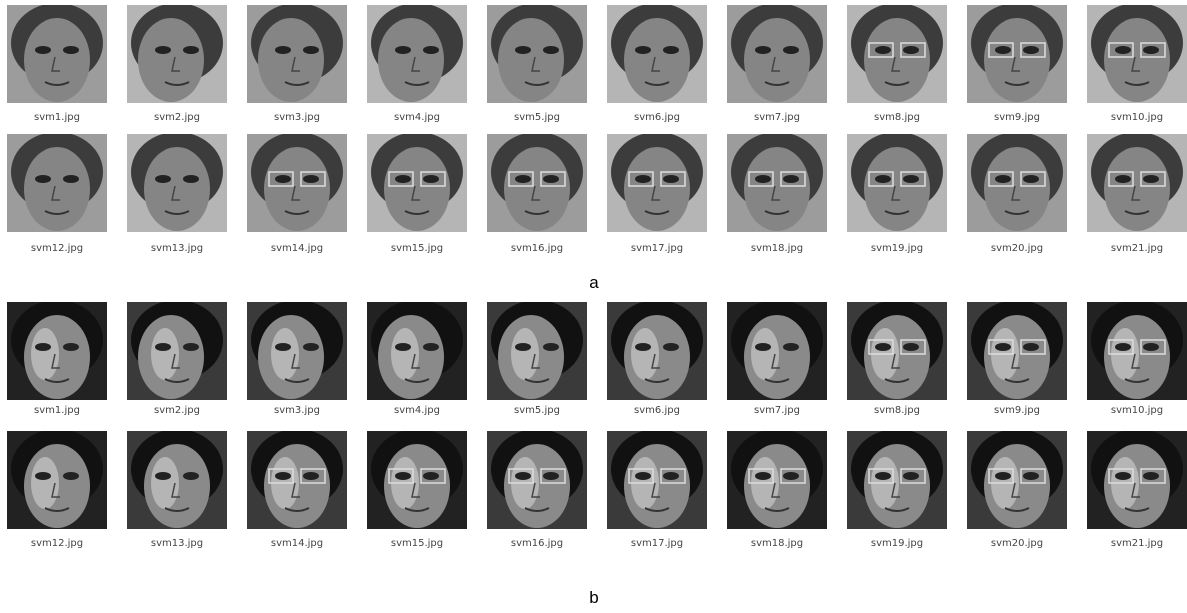 The height and width of the screenshot is (613, 1187). What do you see at coordinates (594, 597) in the screenshot?
I see `panel-label: b` at bounding box center [594, 597].